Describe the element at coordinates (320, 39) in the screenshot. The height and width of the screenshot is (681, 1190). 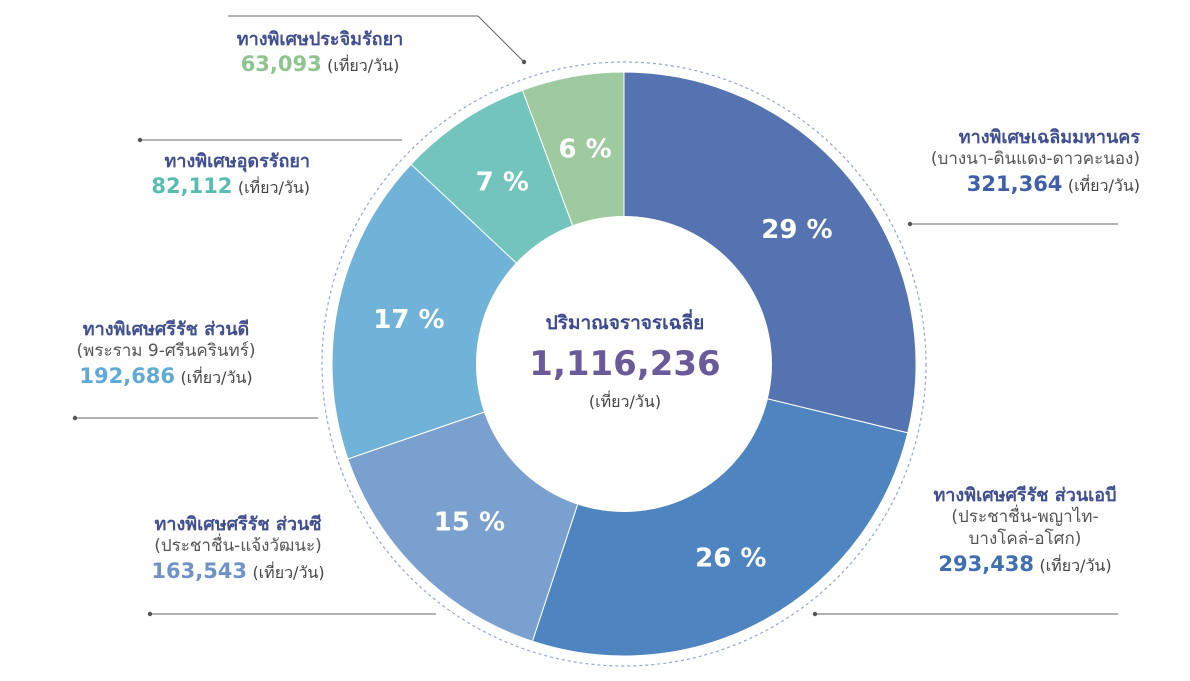
I see `slice-name: ทางพิเศษประจิมรัถยา` at that location.